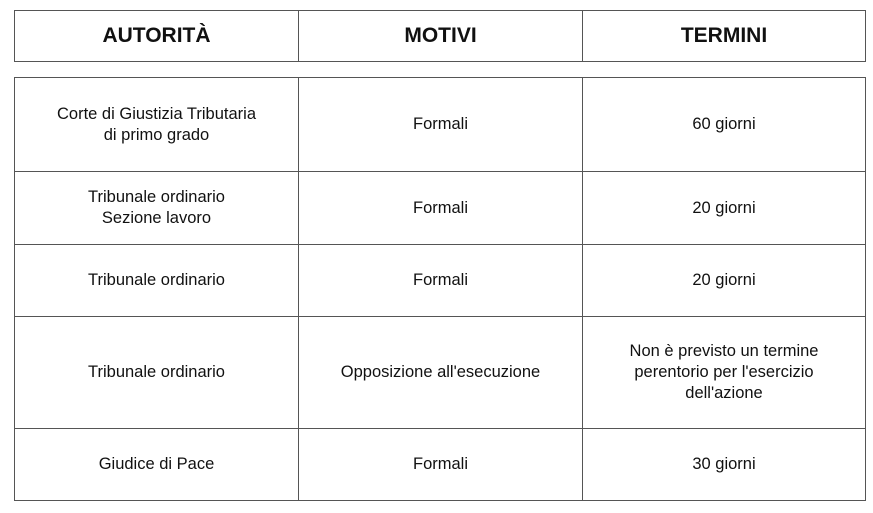 The width and height of the screenshot is (873, 513). I want to click on table-row: Giudice di Pace Formali 30 giorni, so click(440, 464).